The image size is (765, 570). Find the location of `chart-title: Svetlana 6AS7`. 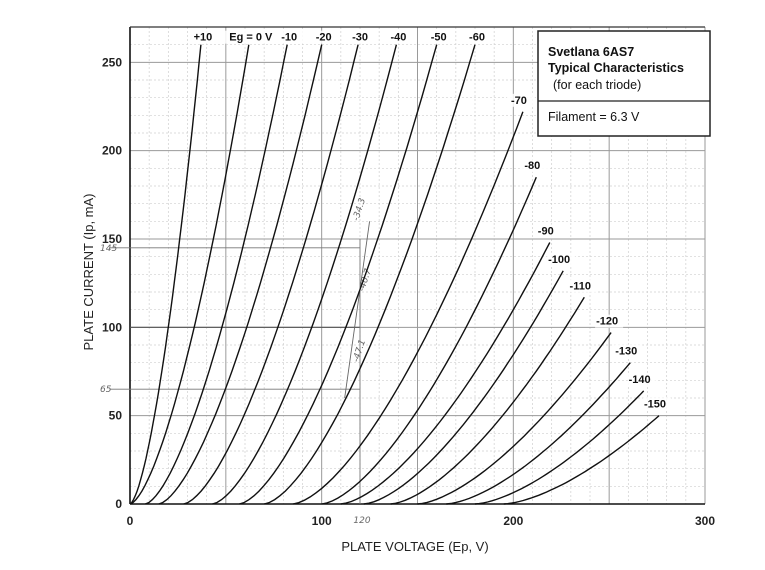

chart-title: Svetlana 6AS7 is located at coordinates (591, 52).